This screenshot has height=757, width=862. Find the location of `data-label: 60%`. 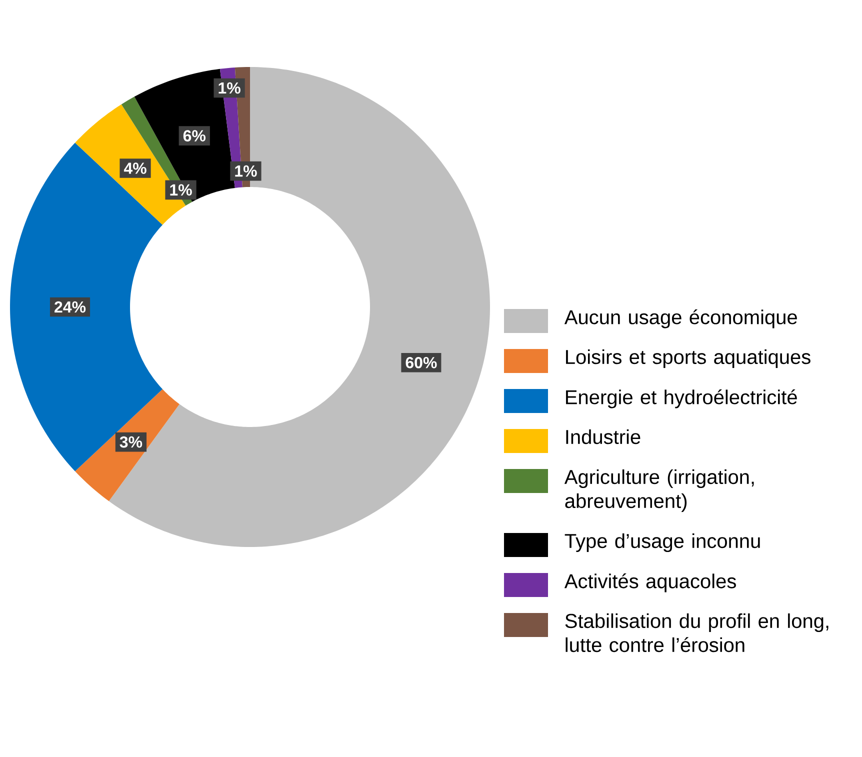

data-label: 60% is located at coordinates (421, 362).